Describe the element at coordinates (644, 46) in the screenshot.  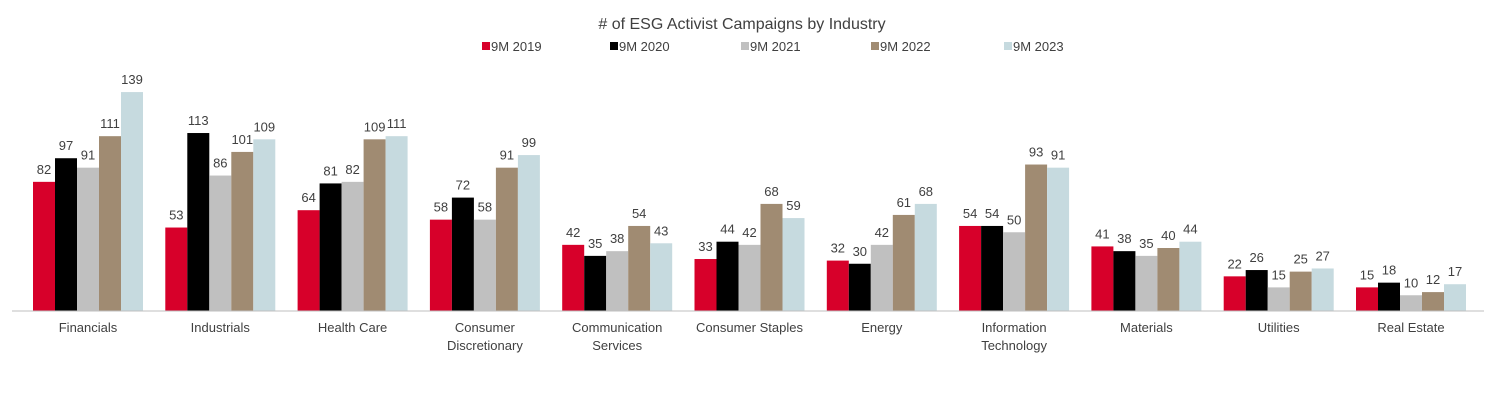
I see `legend-label: 9M 2020` at that location.